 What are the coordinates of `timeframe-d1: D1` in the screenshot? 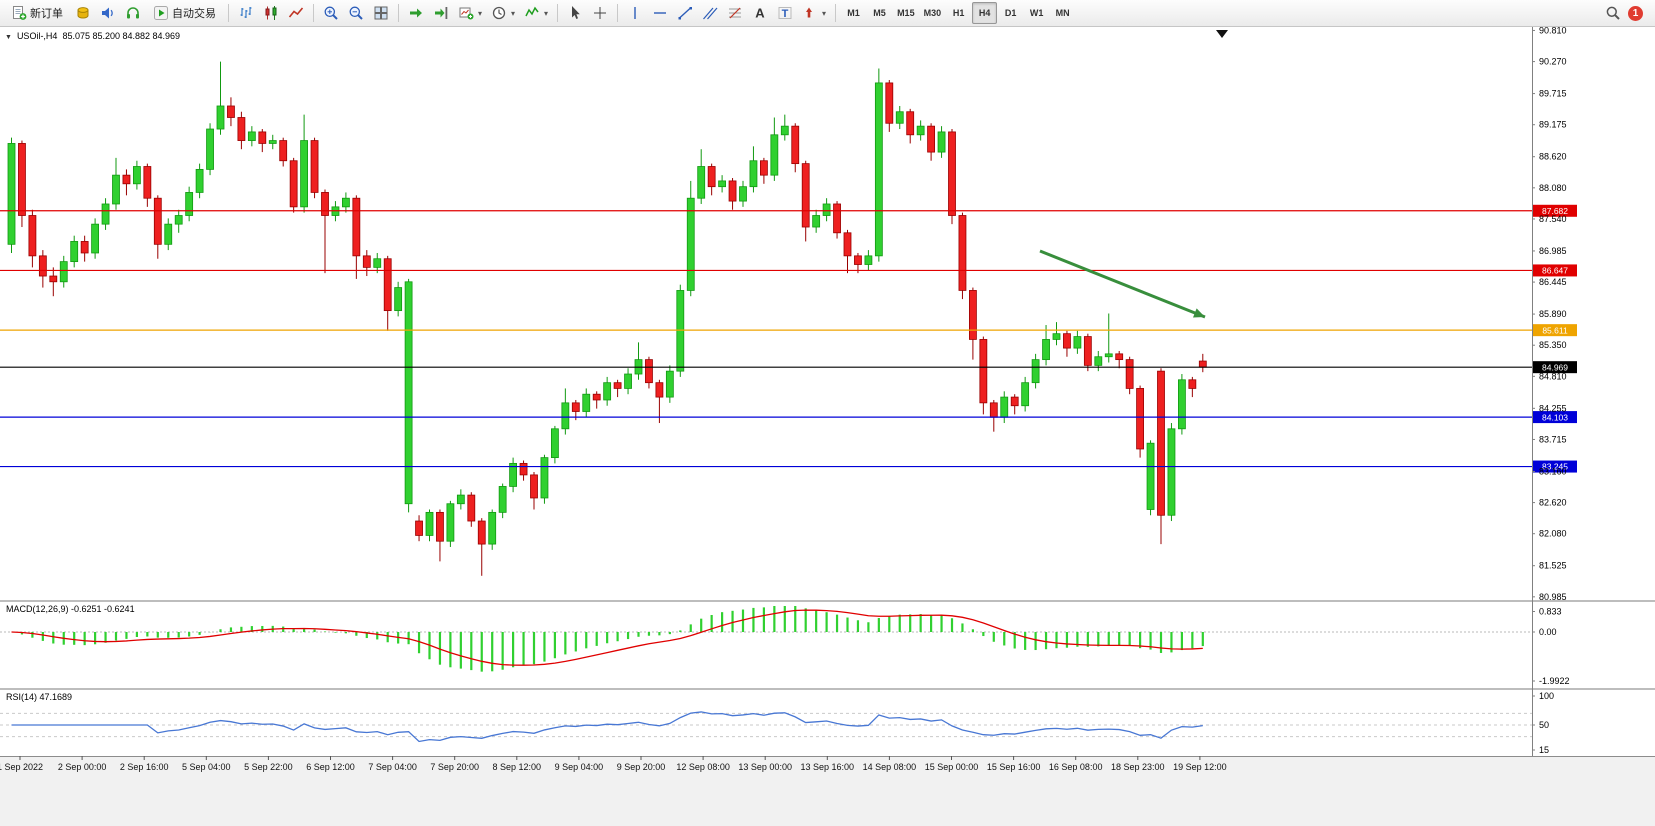 It's located at (1010, 13).